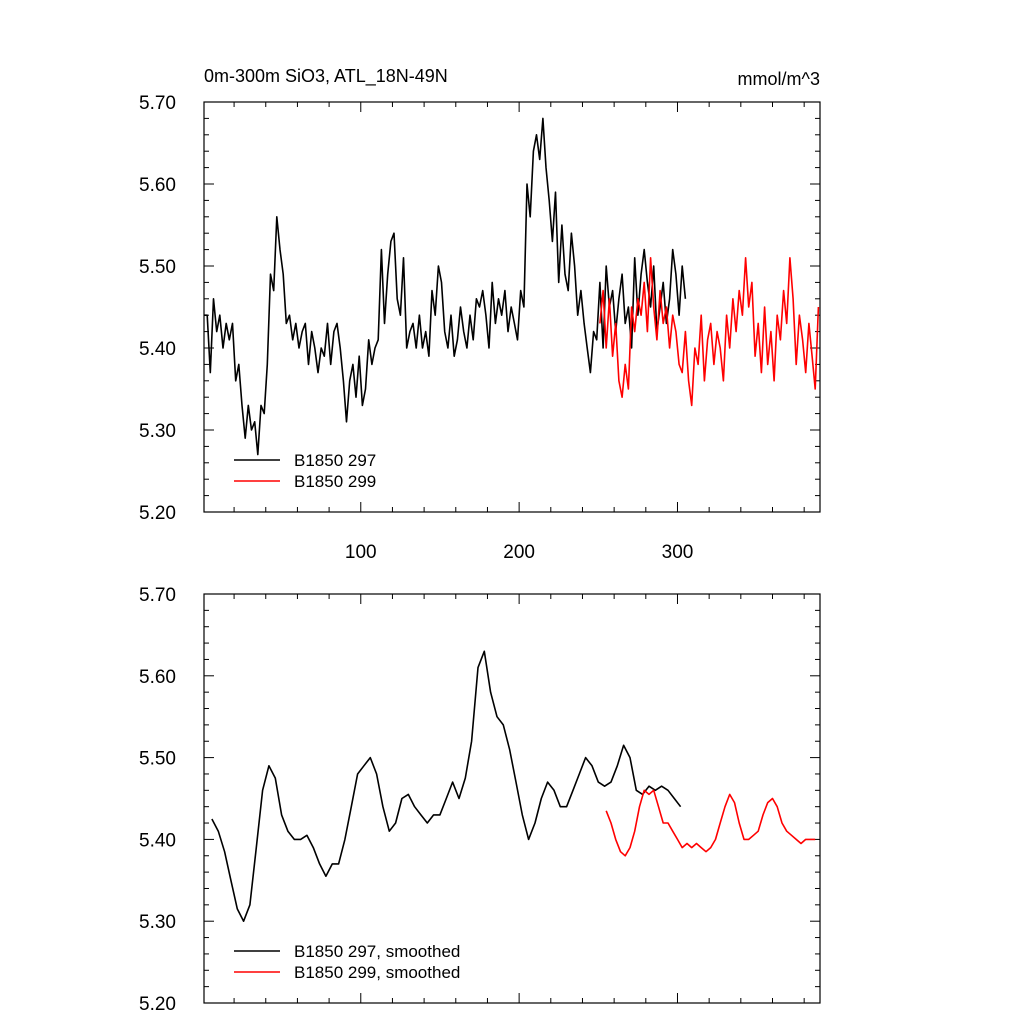 Image resolution: width=1024 pixels, height=1024 pixels. What do you see at coordinates (377, 951) in the screenshot?
I see `legend-entry: B1850 297, smoothed` at bounding box center [377, 951].